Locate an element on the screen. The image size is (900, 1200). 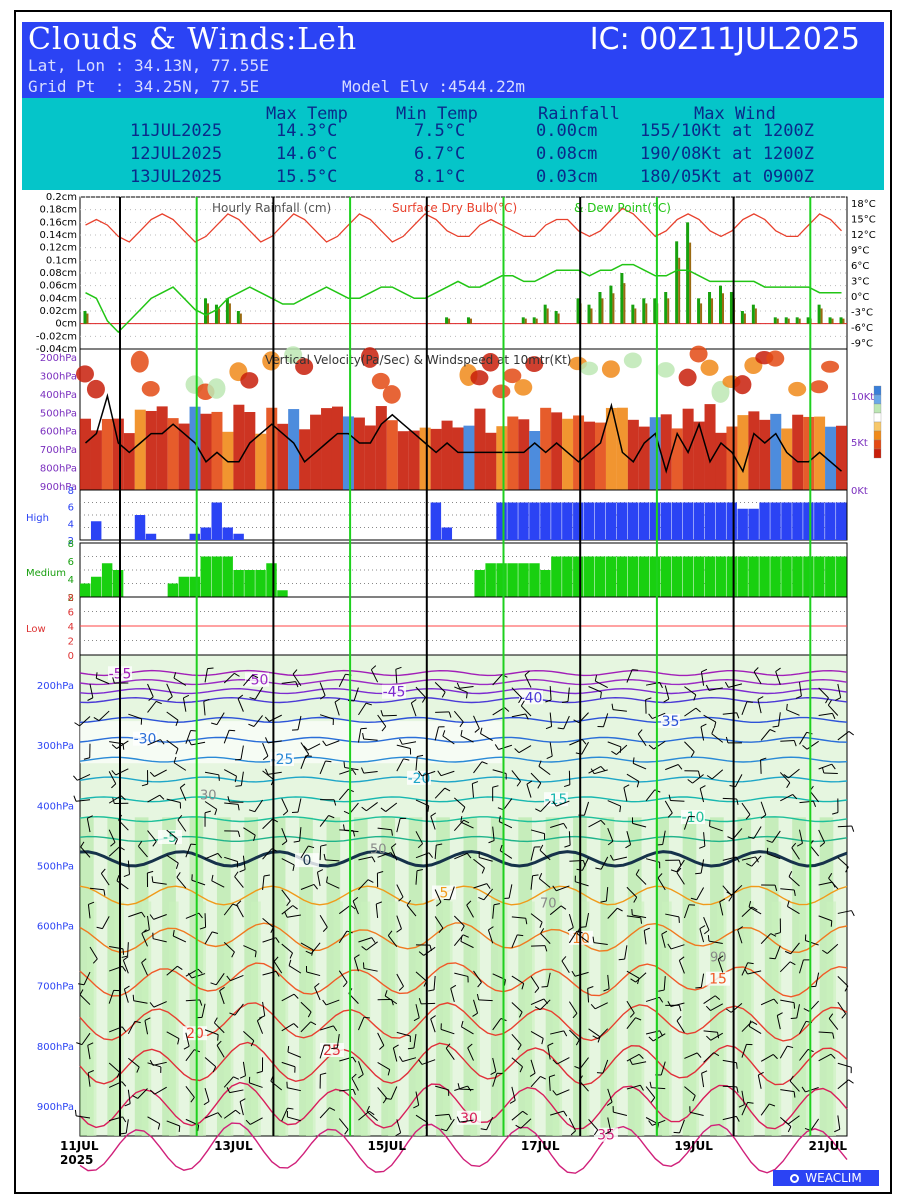
date-tick-label: 11JUL is located at coordinates (79, 1146).